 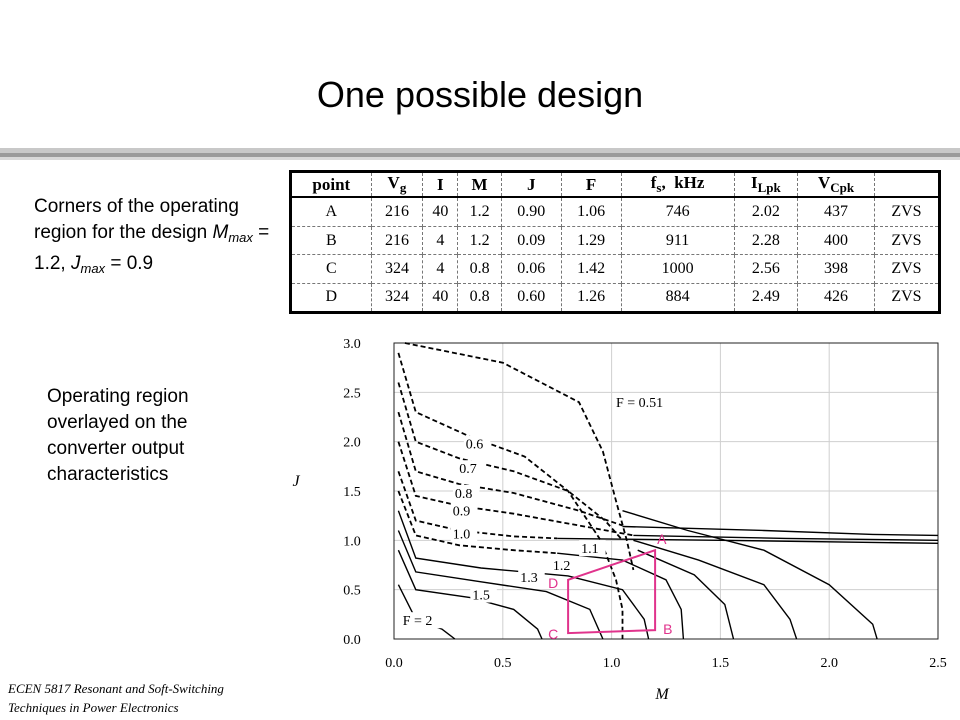 I want to click on table-cell: 2.49, so click(x=765, y=296).